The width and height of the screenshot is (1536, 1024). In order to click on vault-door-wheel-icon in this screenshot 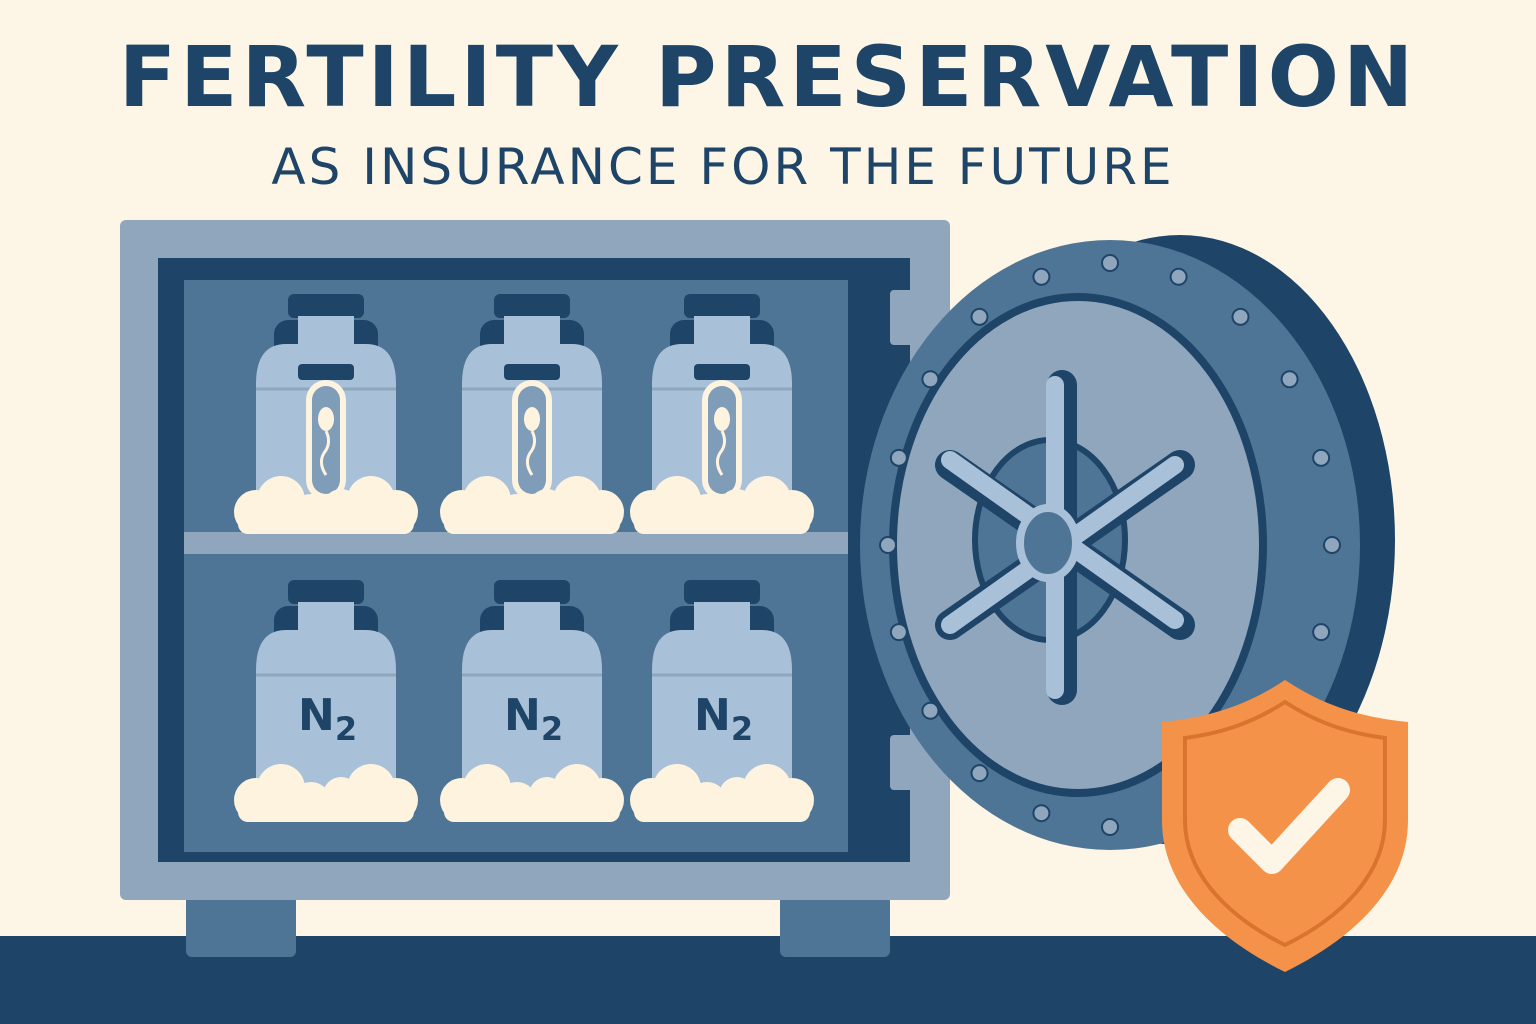, I will do `click(1065, 537)`.